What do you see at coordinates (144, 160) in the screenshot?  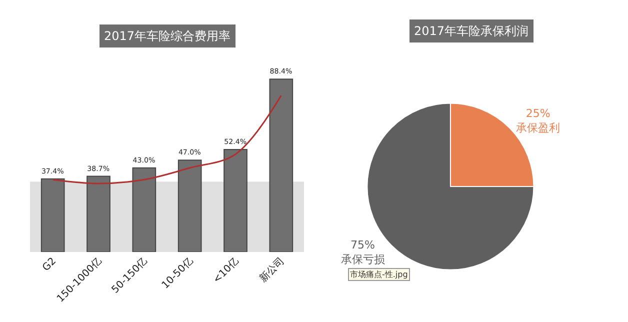 I see `data-label: 43.0%` at bounding box center [144, 160].